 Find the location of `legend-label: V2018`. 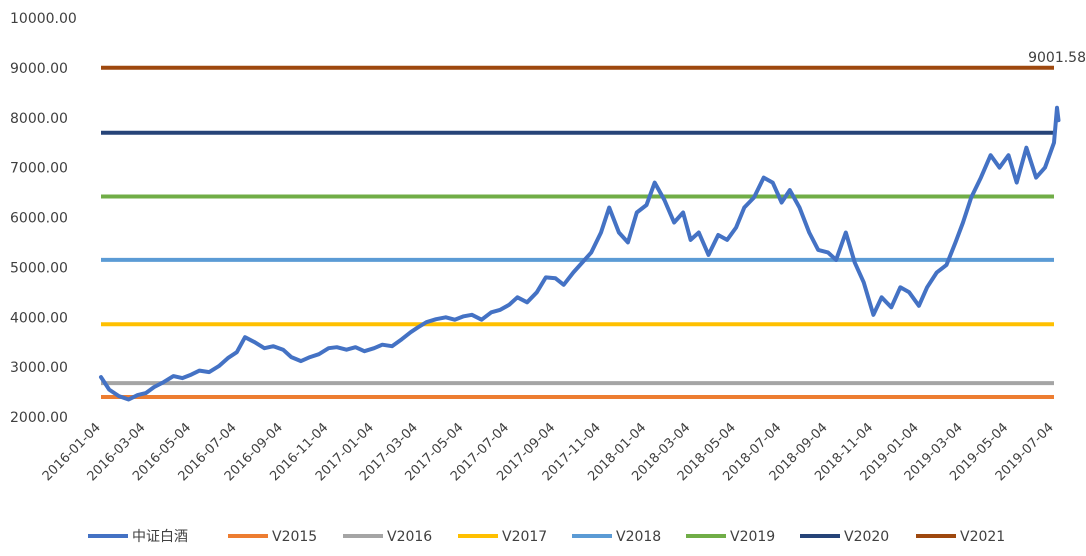

legend-label: V2018 is located at coordinates (638, 537).